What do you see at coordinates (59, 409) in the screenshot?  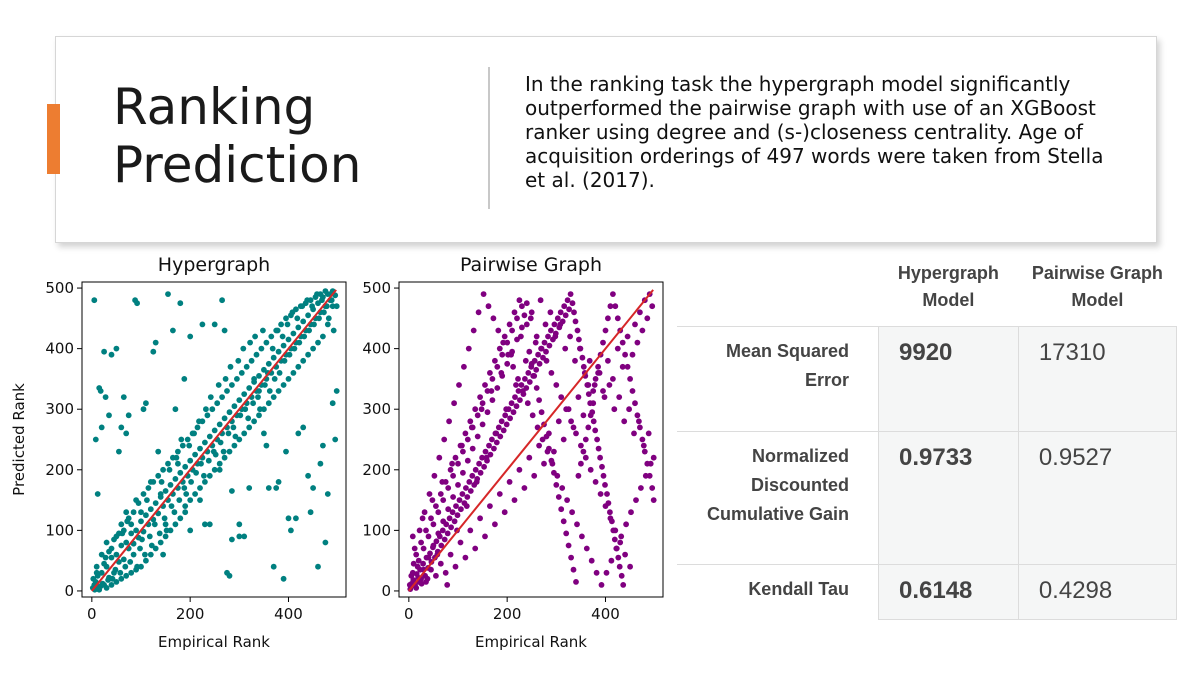 I see `chart-1-y-tick-label: 300` at bounding box center [59, 409].